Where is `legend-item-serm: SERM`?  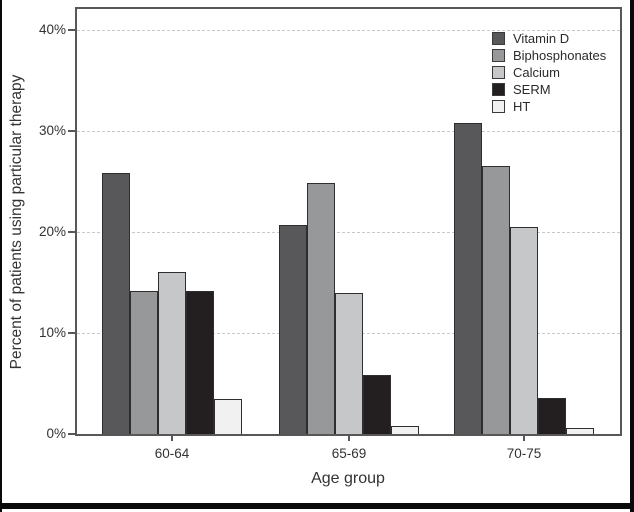 legend-item-serm: SERM is located at coordinates (549, 89).